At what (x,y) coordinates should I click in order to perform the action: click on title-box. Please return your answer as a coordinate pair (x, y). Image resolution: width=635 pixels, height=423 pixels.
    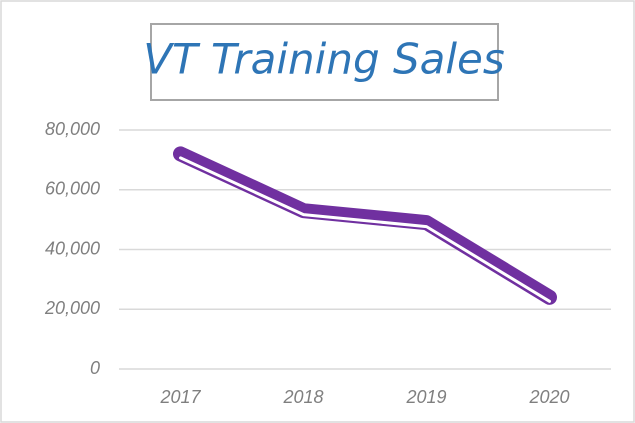
    Looking at the image, I should click on (324, 62).